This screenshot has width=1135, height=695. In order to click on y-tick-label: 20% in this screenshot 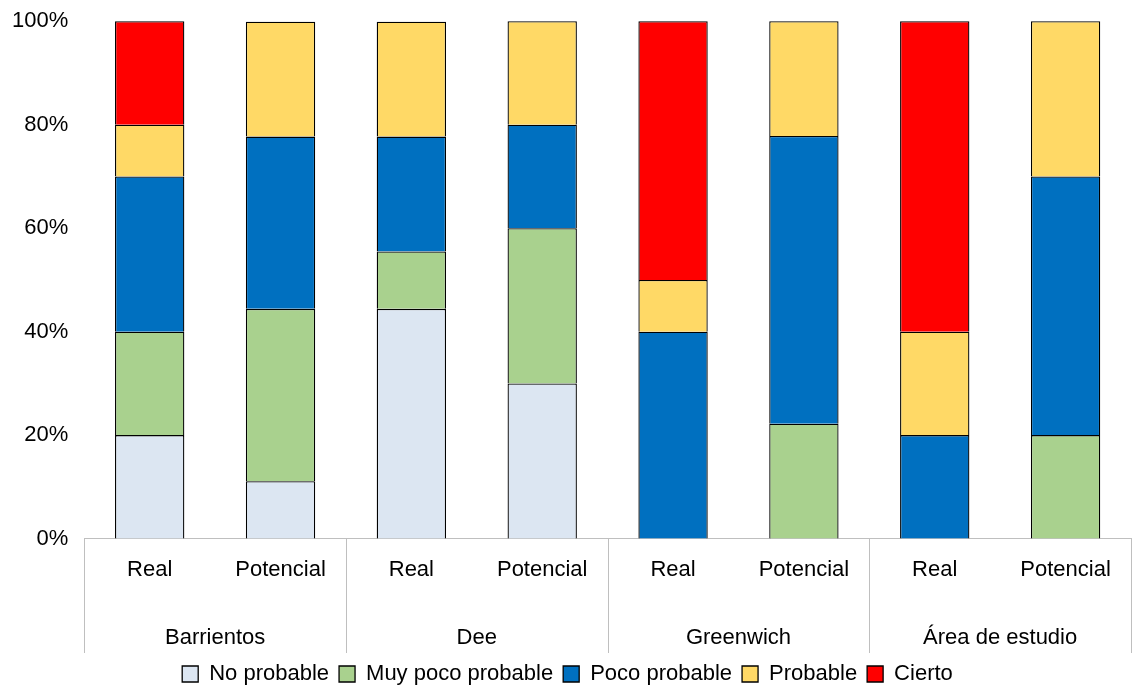, I will do `click(46, 434)`.